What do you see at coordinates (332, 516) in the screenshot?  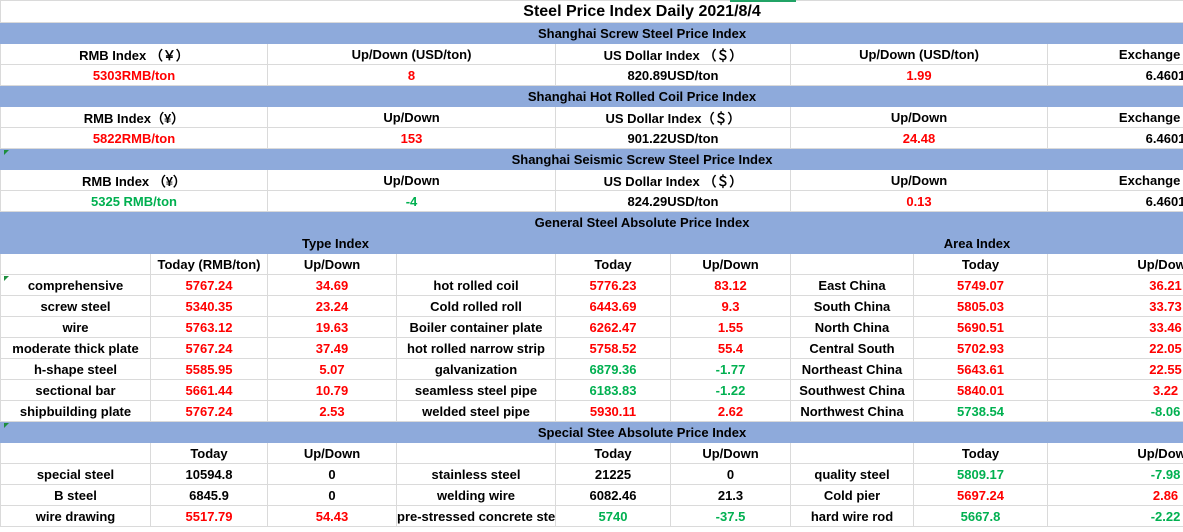 I see `special-change: 54.43` at bounding box center [332, 516].